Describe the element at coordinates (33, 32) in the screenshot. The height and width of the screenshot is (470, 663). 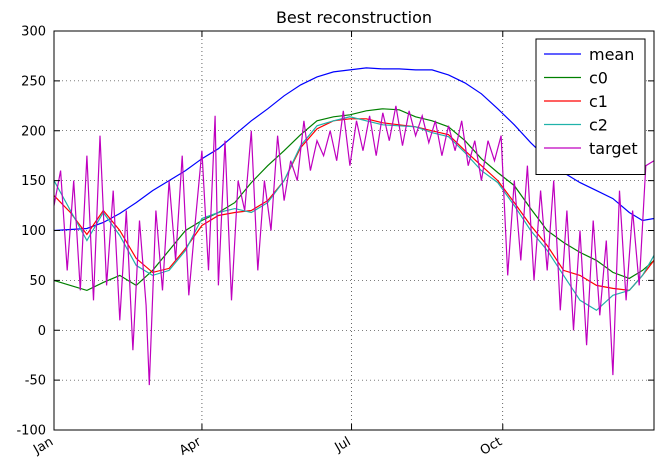
I see `y-tick-label: 300` at that location.